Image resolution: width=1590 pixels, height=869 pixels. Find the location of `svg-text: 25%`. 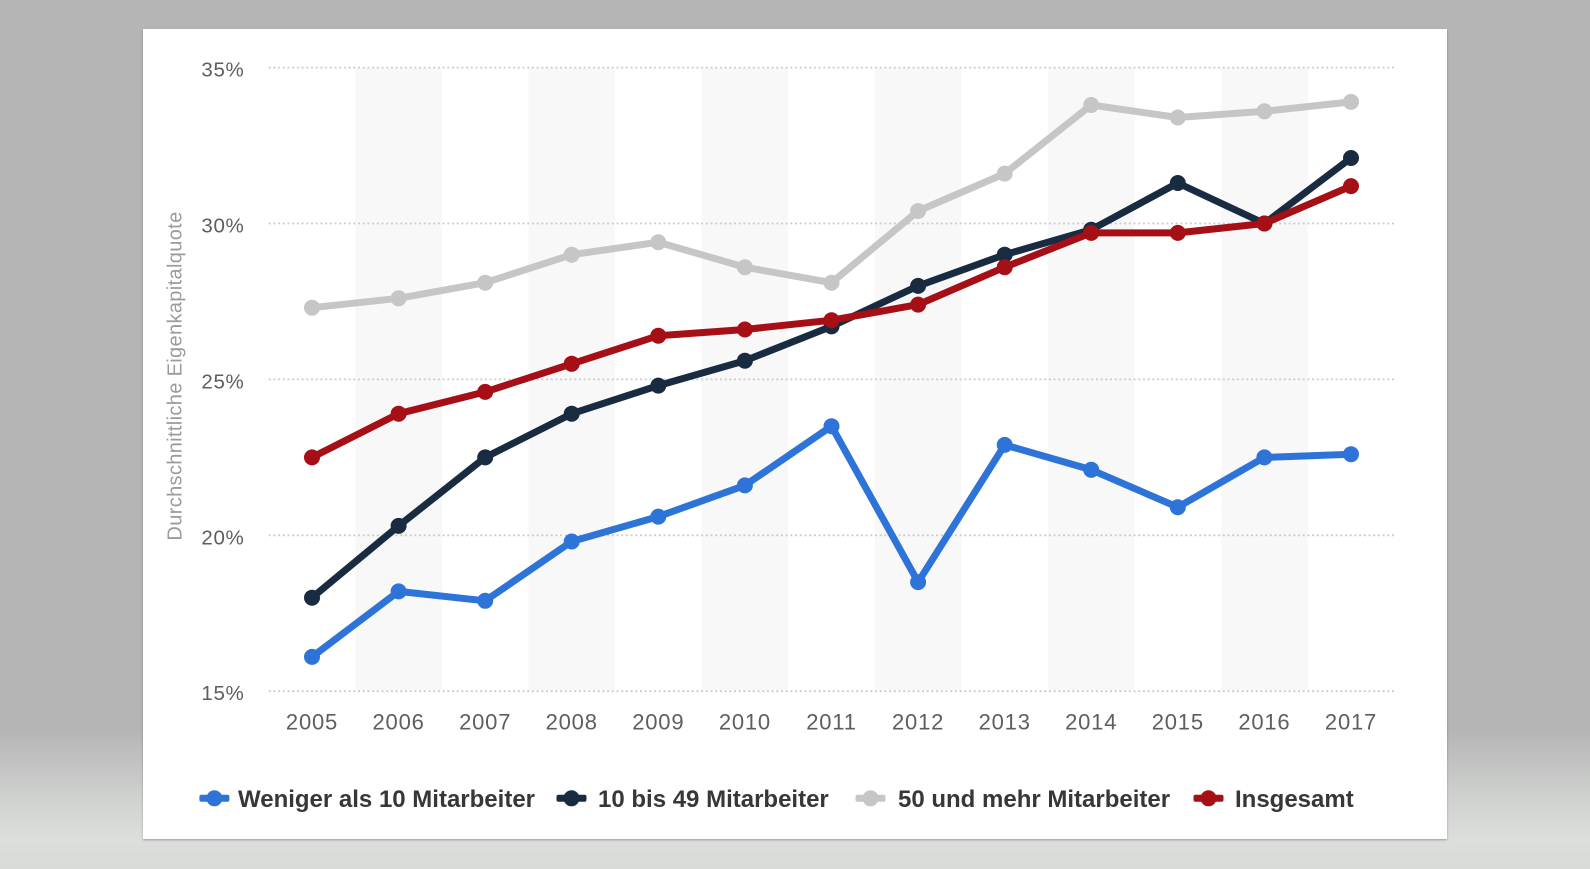

svg-text: 25% is located at coordinates (222, 381).